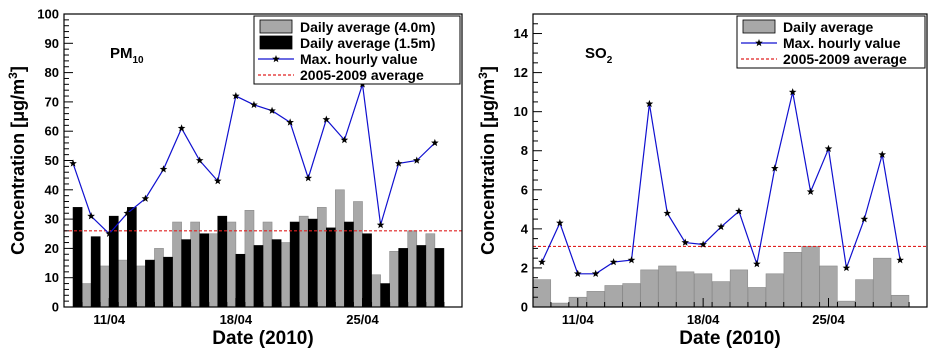 The width and height of the screenshot is (929, 351). Describe the element at coordinates (525, 228) in the screenshot. I see `y-tick-label: 4` at that location.